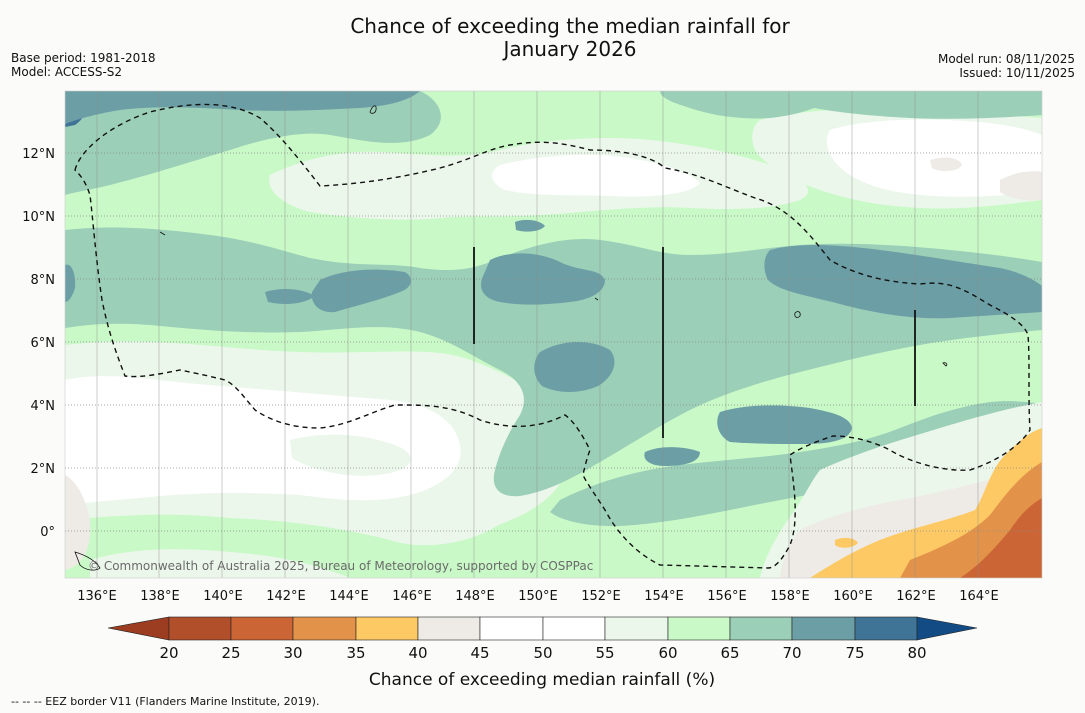  I want to click on lat-label-2n: 2°N, so click(43, 469).